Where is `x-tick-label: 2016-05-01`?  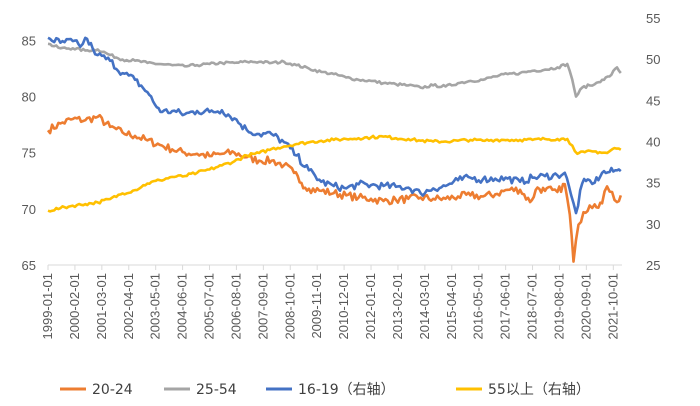 x-tick-label: 2016-05-01 is located at coordinates (478, 306).